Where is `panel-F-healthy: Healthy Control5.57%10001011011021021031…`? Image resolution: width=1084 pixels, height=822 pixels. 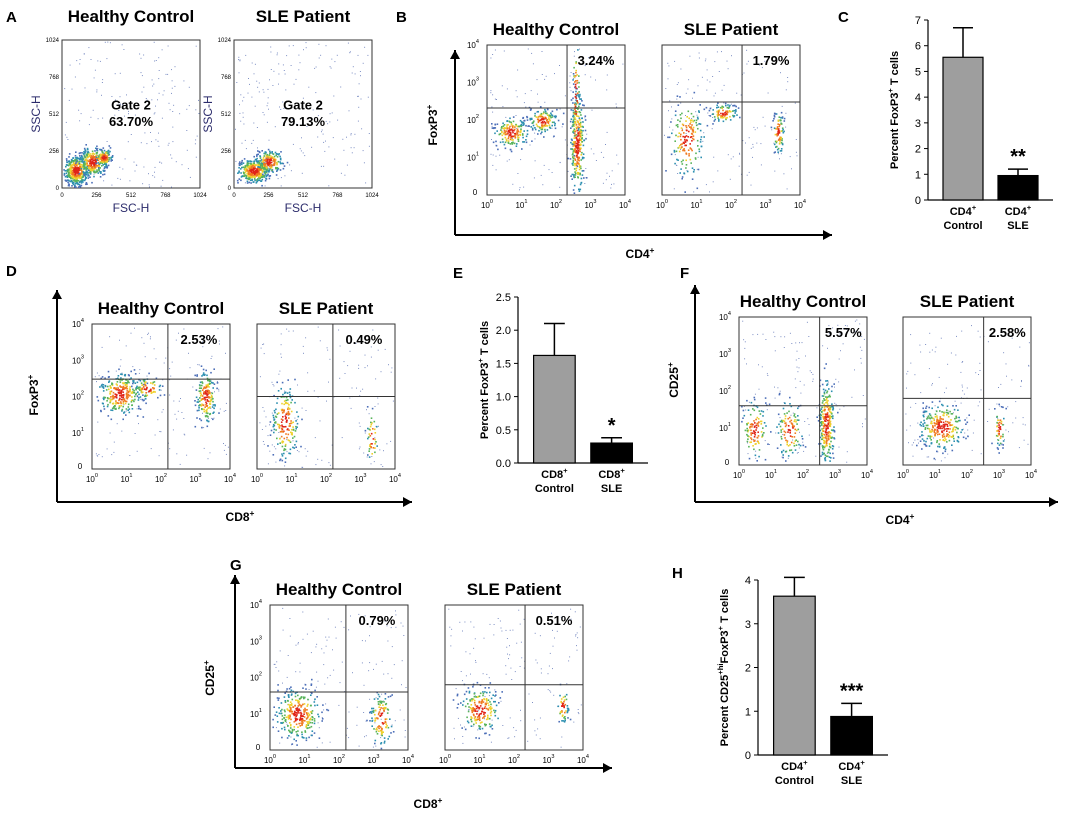
panel-F-healthy: Healthy Control5.57%10001011011021021031… is located at coordinates (796, 386).